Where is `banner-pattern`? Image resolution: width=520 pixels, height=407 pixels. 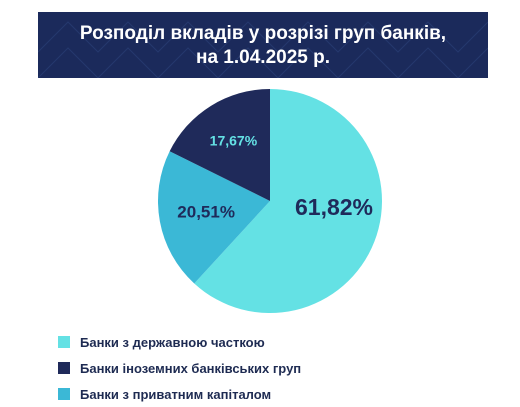 banner-pattern is located at coordinates (263, 49).